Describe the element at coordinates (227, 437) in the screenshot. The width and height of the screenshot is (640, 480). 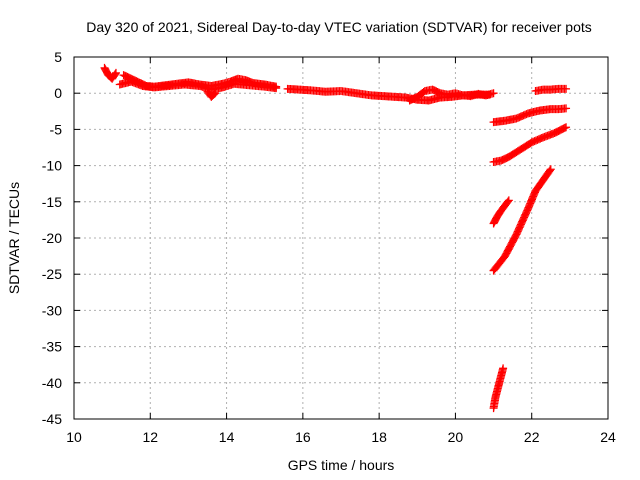
I see `x-tick-label: 14` at that location.